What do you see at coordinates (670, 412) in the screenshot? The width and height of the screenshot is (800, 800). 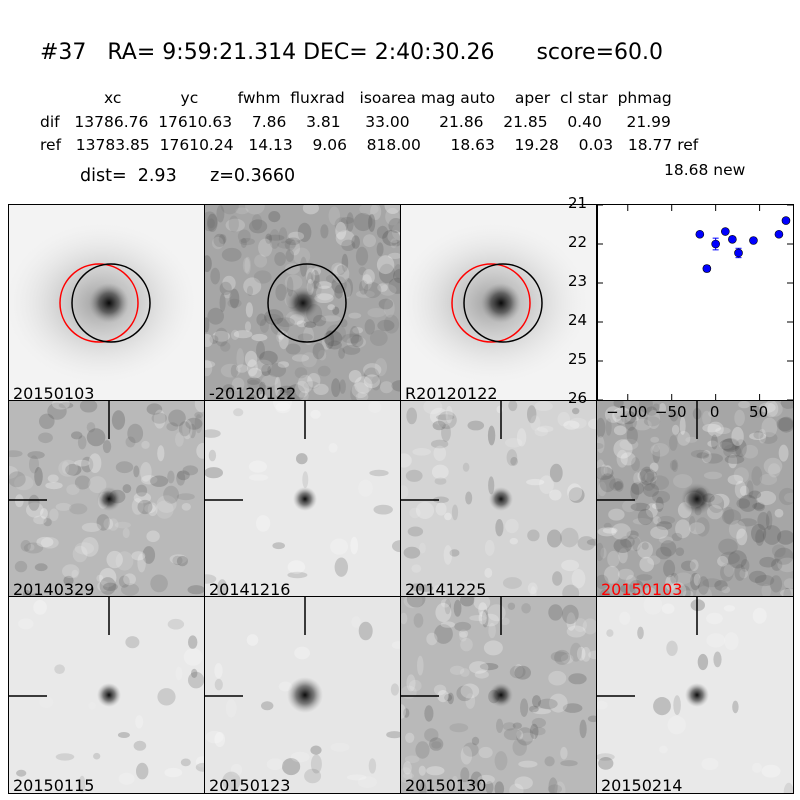 I see `x-tick-label: −50` at bounding box center [670, 412].